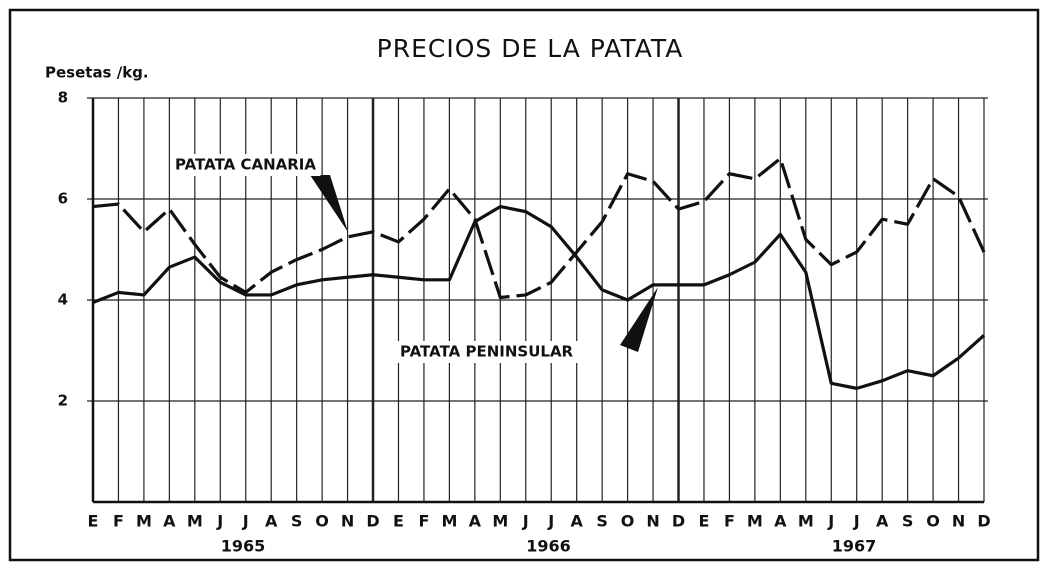 The width and height of the screenshot is (1046, 568). I want to click on year-label: 1967, so click(854, 546).